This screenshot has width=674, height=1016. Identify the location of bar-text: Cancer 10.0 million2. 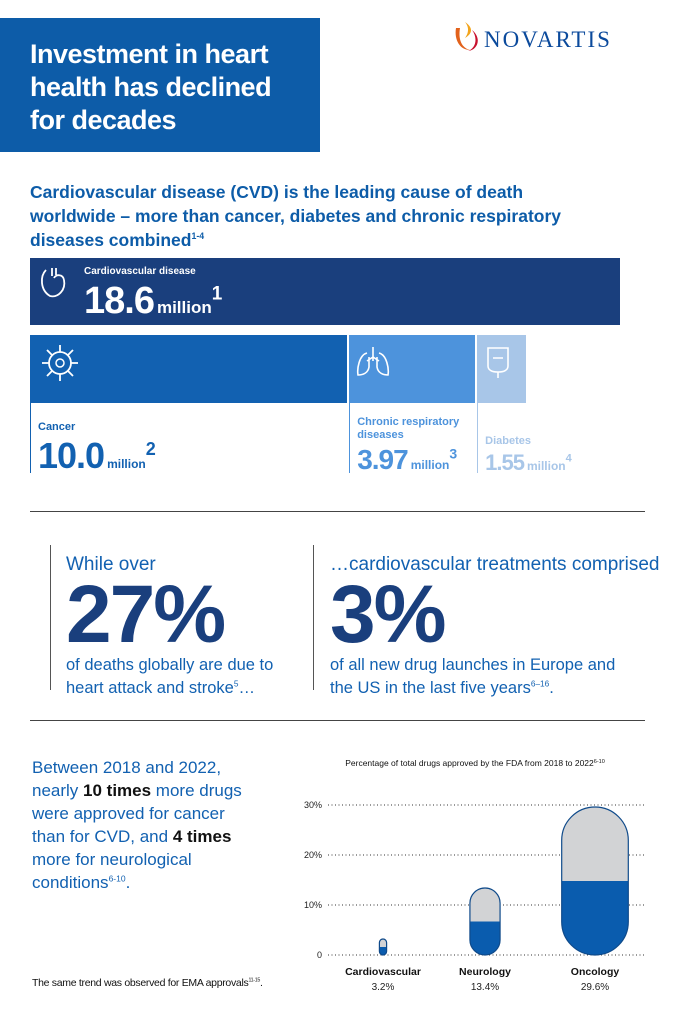
(191, 447).